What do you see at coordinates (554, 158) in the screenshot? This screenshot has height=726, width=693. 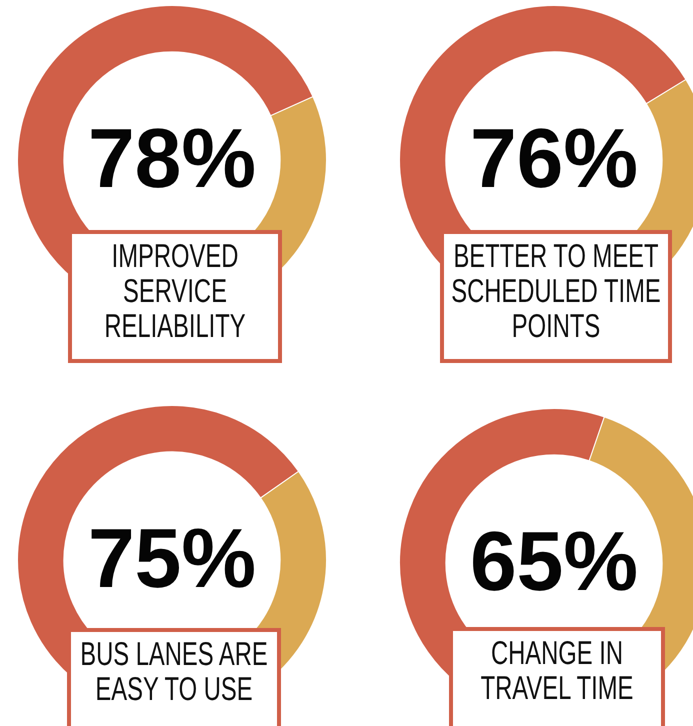 I see `data-label: 76%` at bounding box center [554, 158].